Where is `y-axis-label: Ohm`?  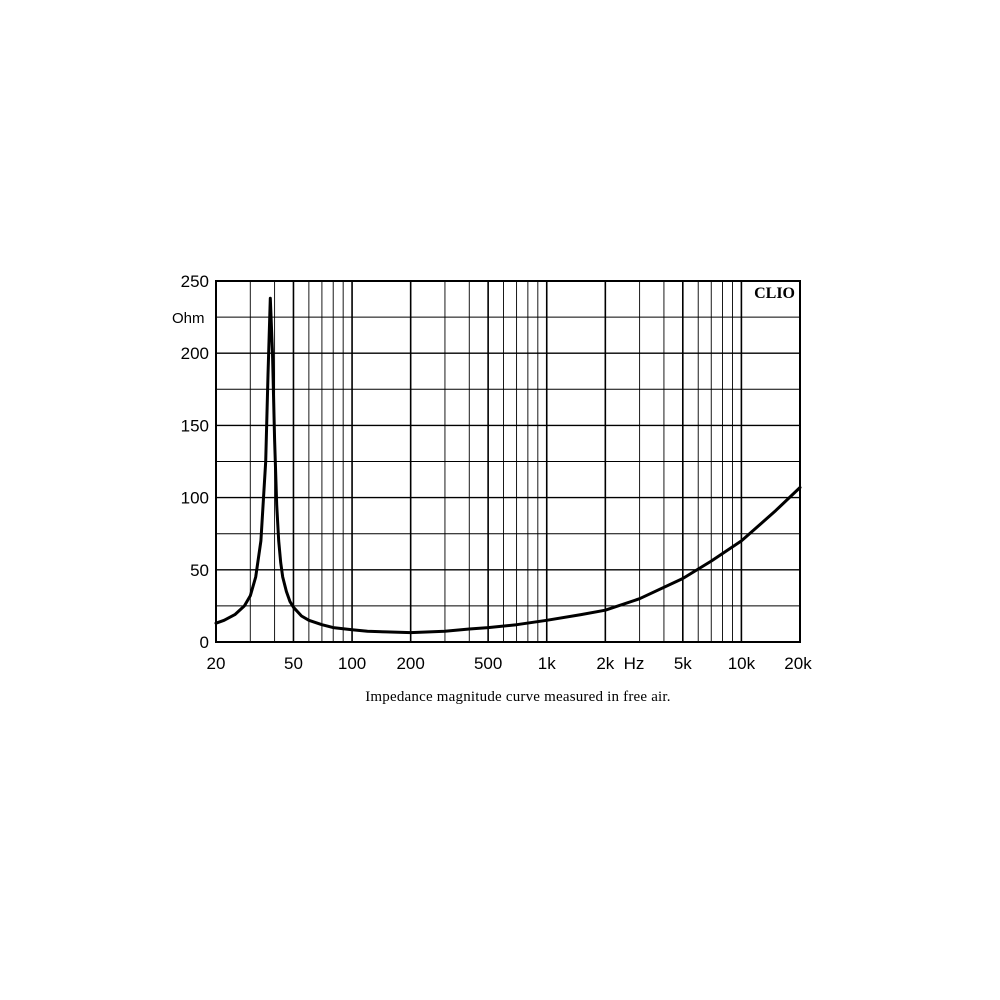 y-axis-label: Ohm is located at coordinates (188, 318).